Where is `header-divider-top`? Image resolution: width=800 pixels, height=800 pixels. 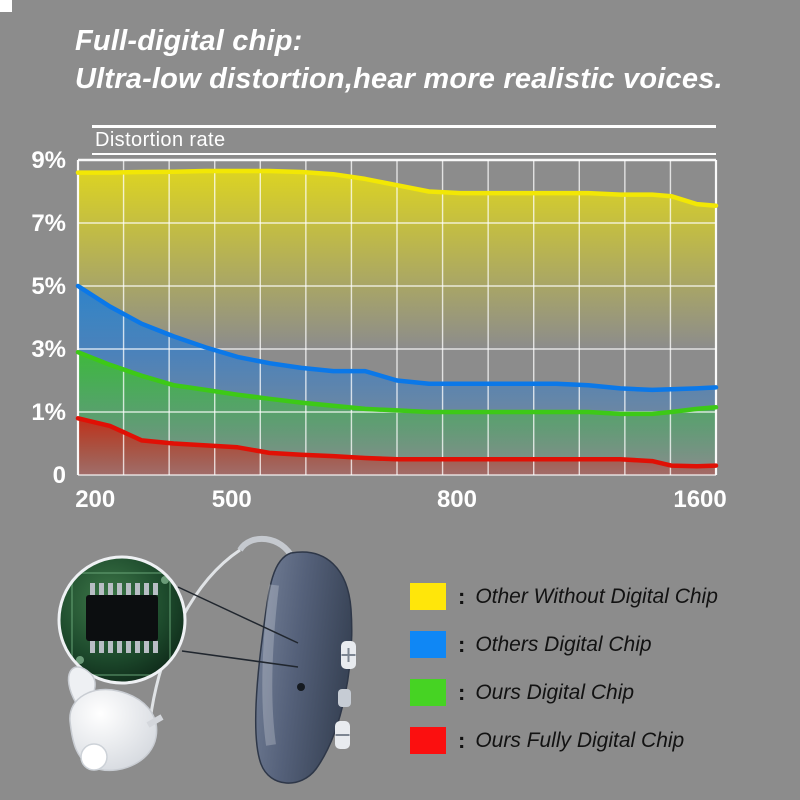
header-divider-top is located at coordinates (404, 126).